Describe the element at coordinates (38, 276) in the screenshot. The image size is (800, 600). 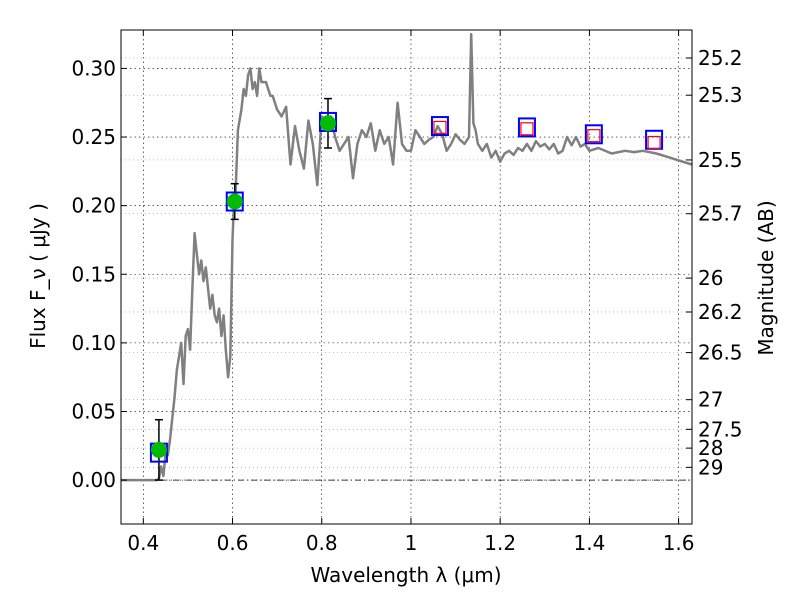
I see `y-axis-label: Flux F_ν ( μJy )` at that location.